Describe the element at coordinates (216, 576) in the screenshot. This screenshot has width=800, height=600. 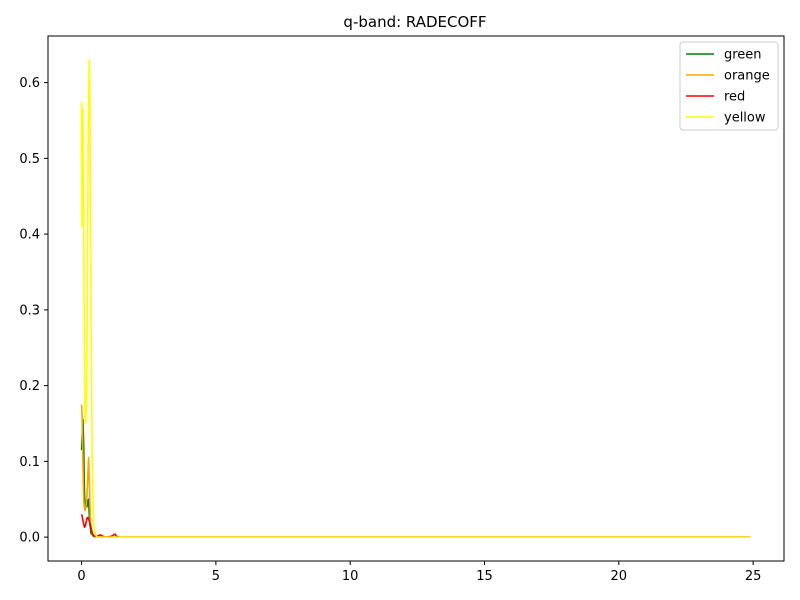
I see `x-tick-label: 5` at that location.